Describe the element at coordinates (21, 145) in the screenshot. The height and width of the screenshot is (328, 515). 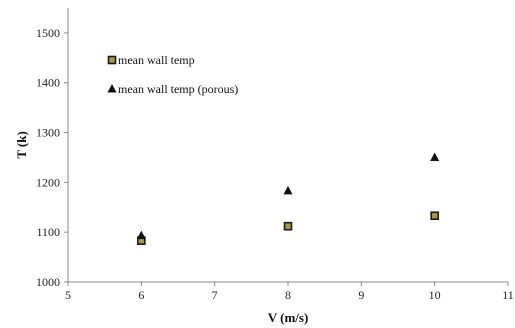
I see `y-axis-title: T (k)` at that location.